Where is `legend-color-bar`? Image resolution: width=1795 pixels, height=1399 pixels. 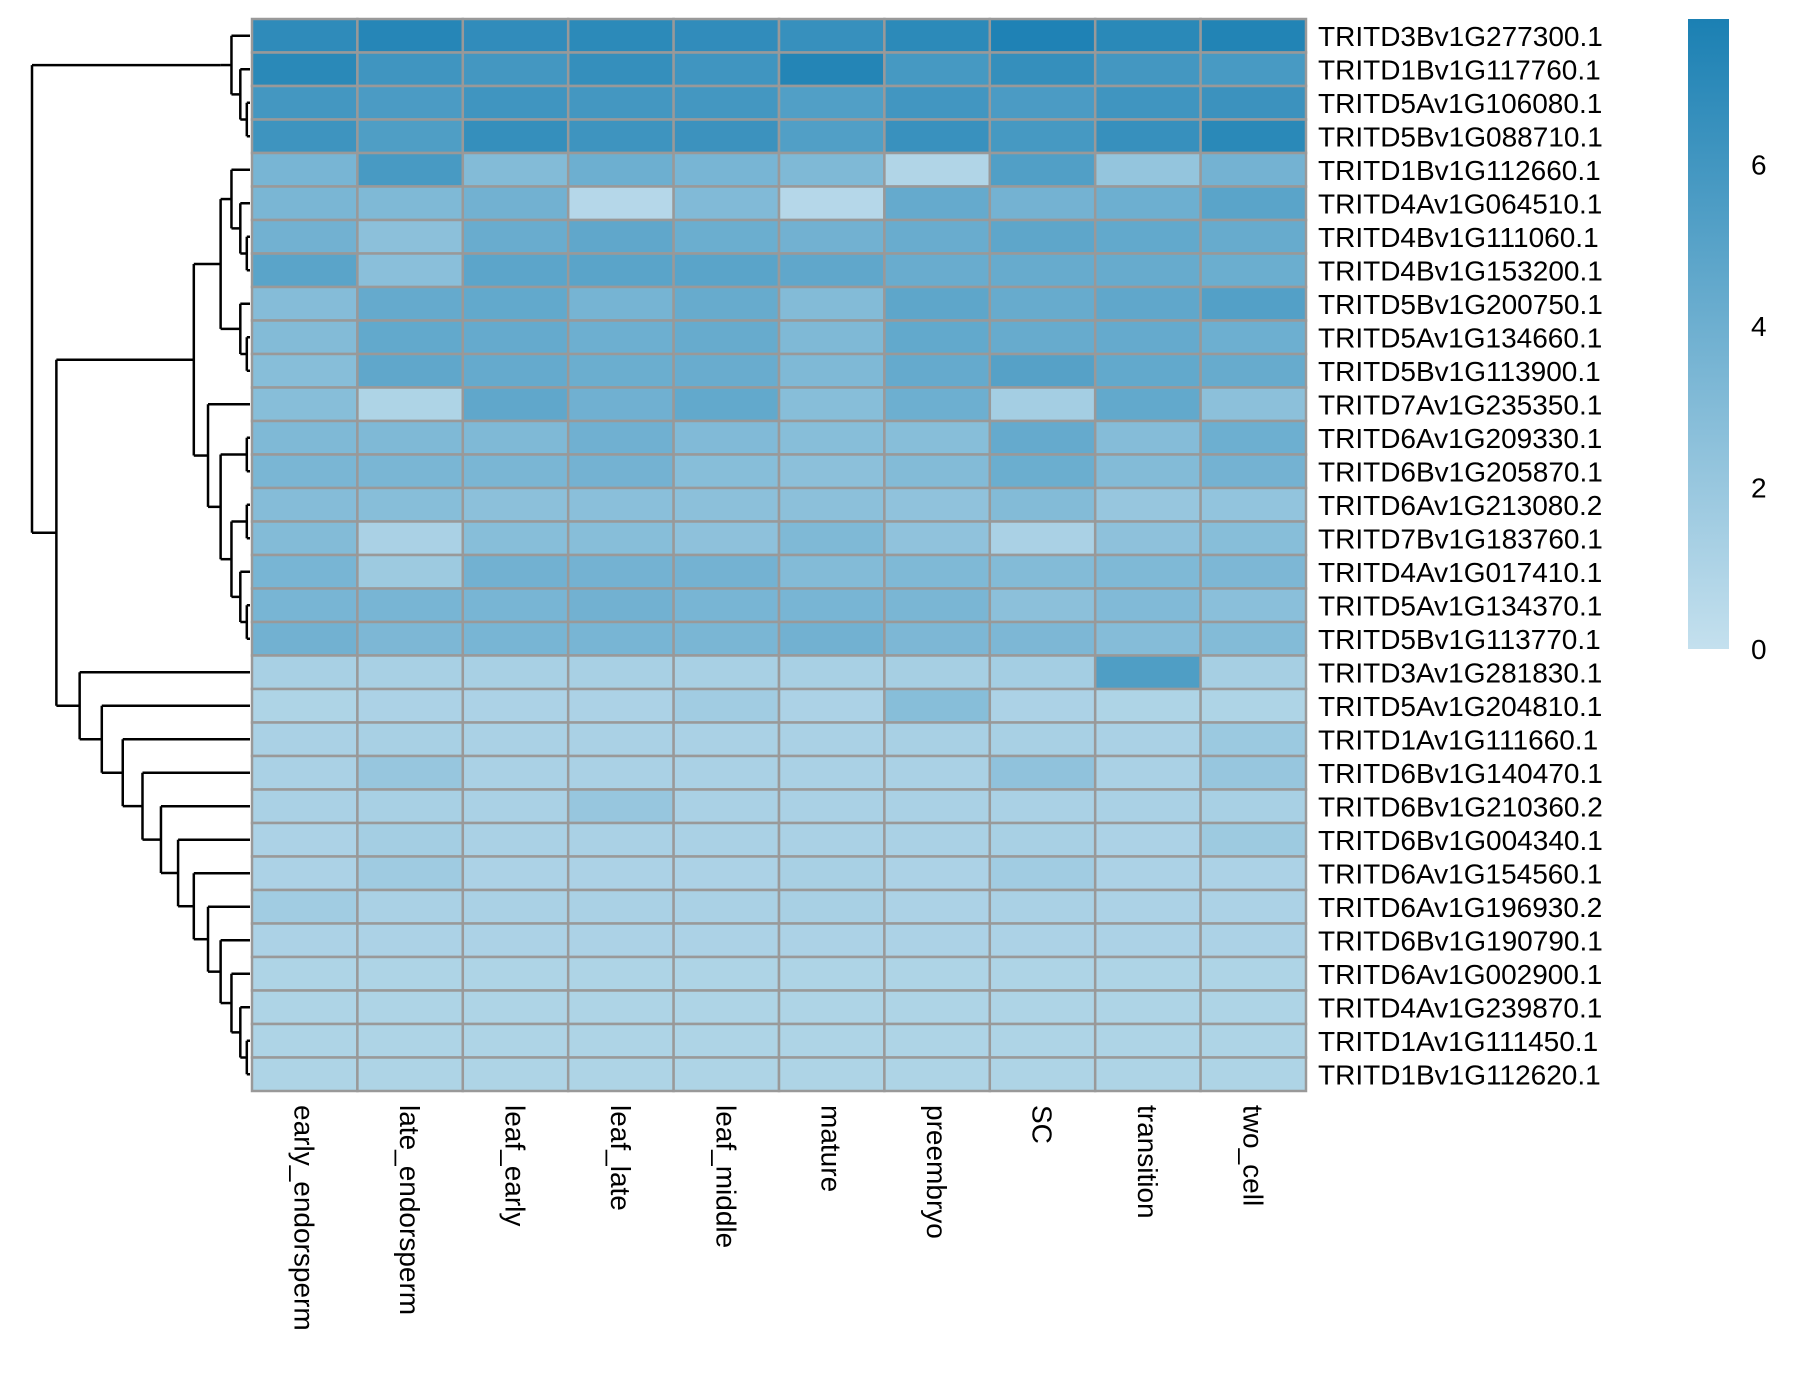
legend-color-bar is located at coordinates (1708, 334).